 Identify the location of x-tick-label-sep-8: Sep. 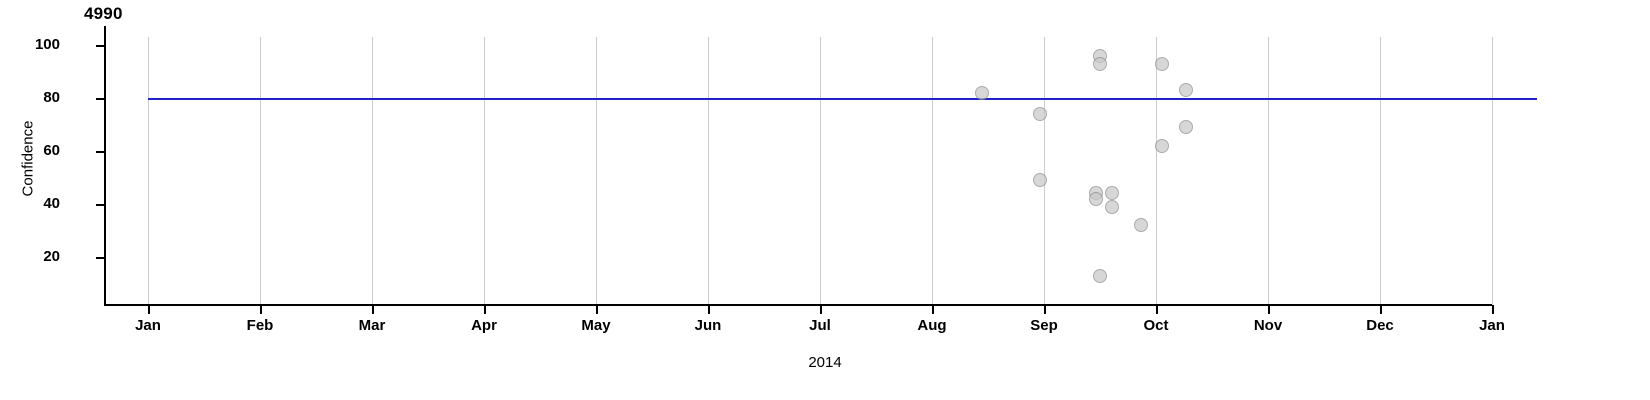
(1044, 325).